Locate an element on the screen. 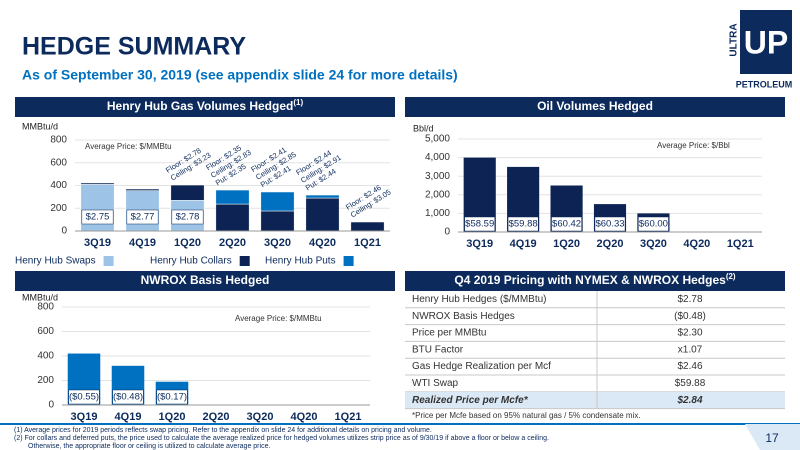 The height and width of the screenshot is (450, 800). table-label: WTI Swap is located at coordinates (435, 383).